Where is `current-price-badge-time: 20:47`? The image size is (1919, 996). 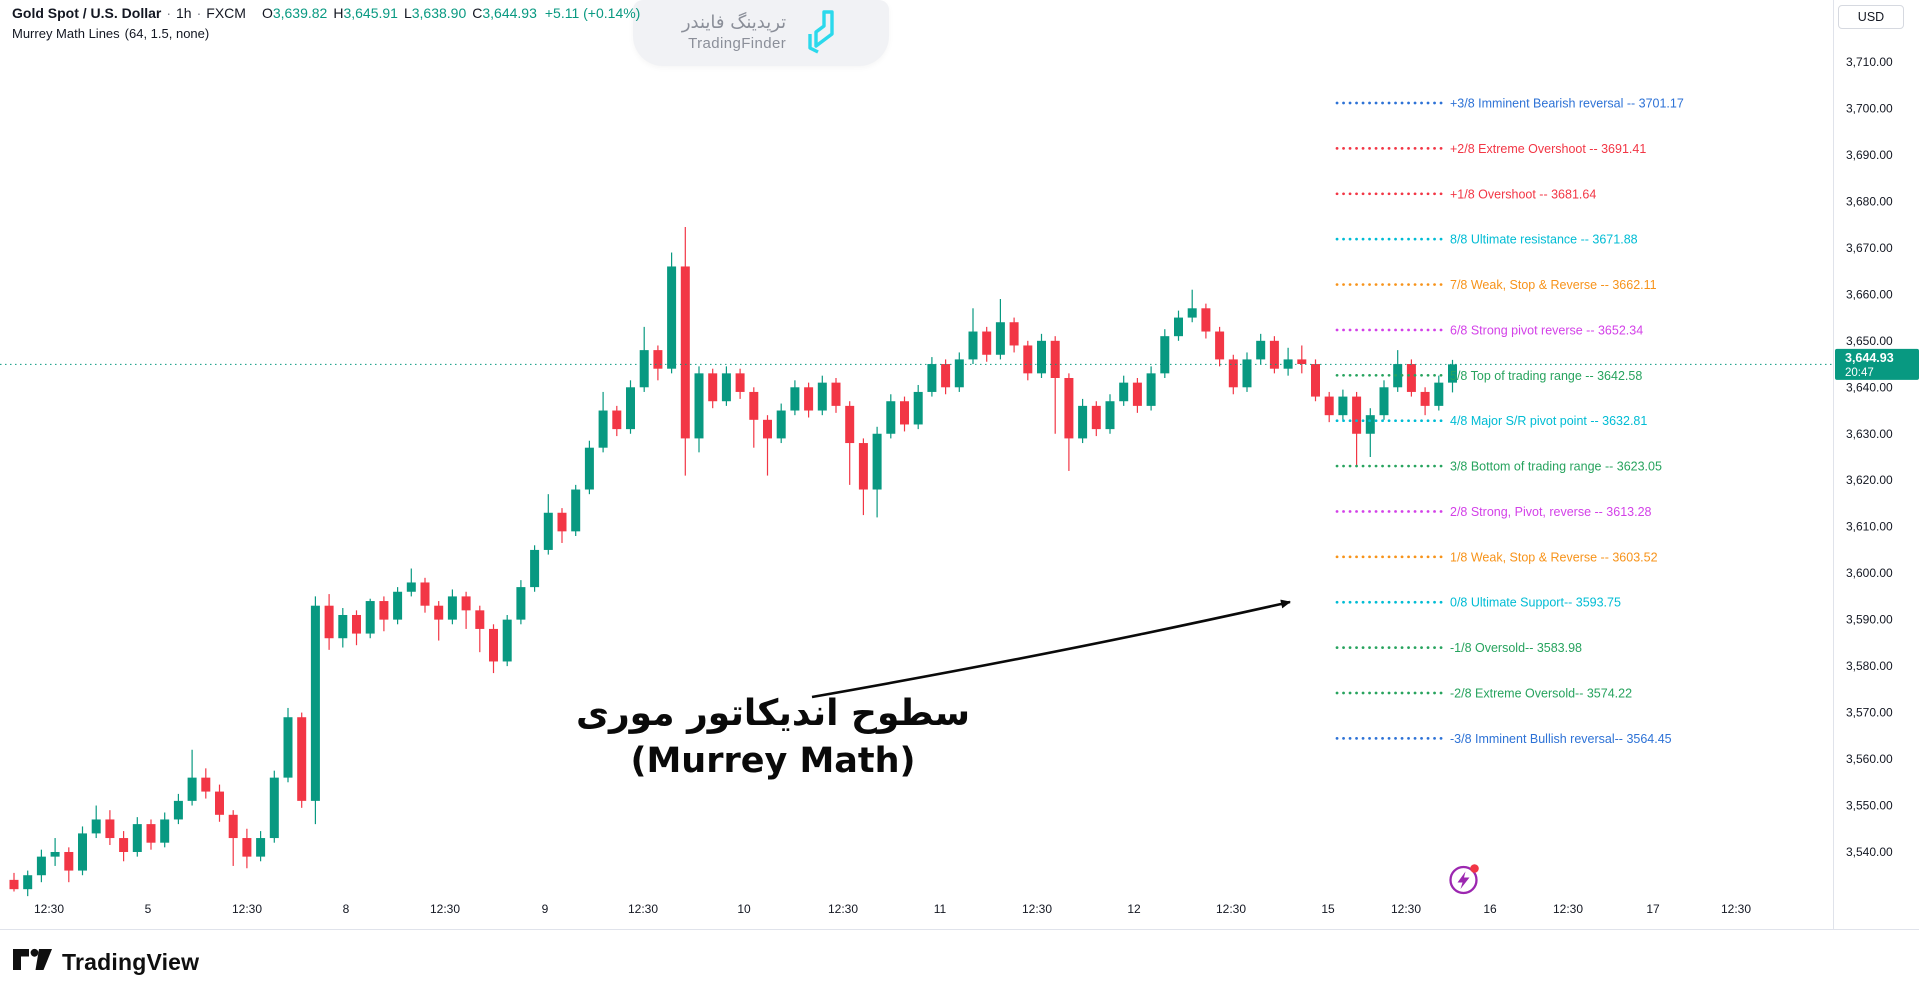 current-price-badge-time: 20:47 is located at coordinates (1859, 373).